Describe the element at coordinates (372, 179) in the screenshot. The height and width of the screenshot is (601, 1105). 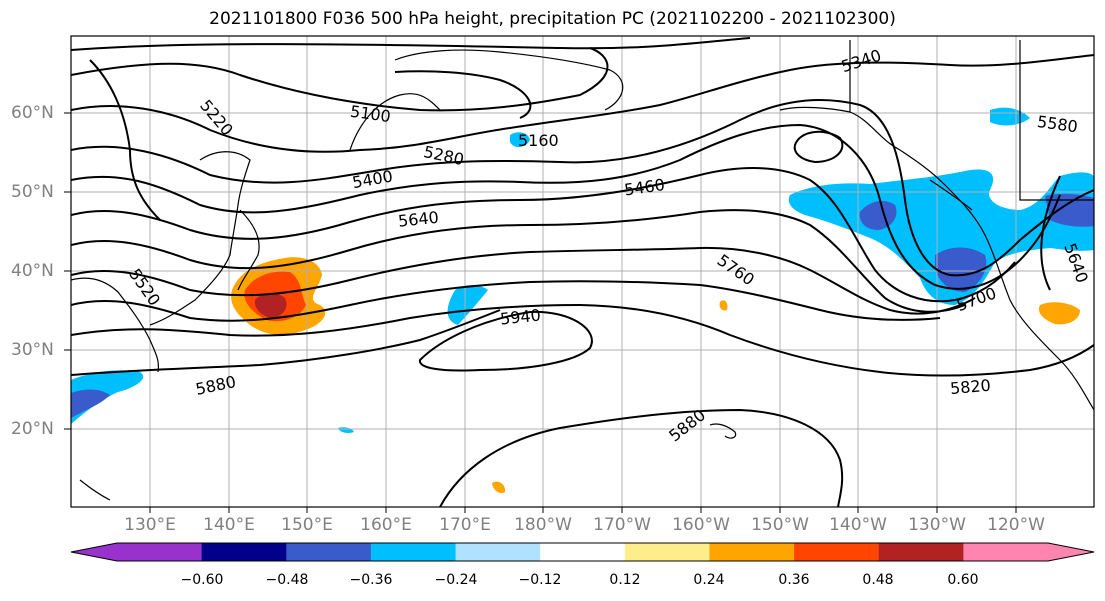
I see `contour-label: 5400` at that location.